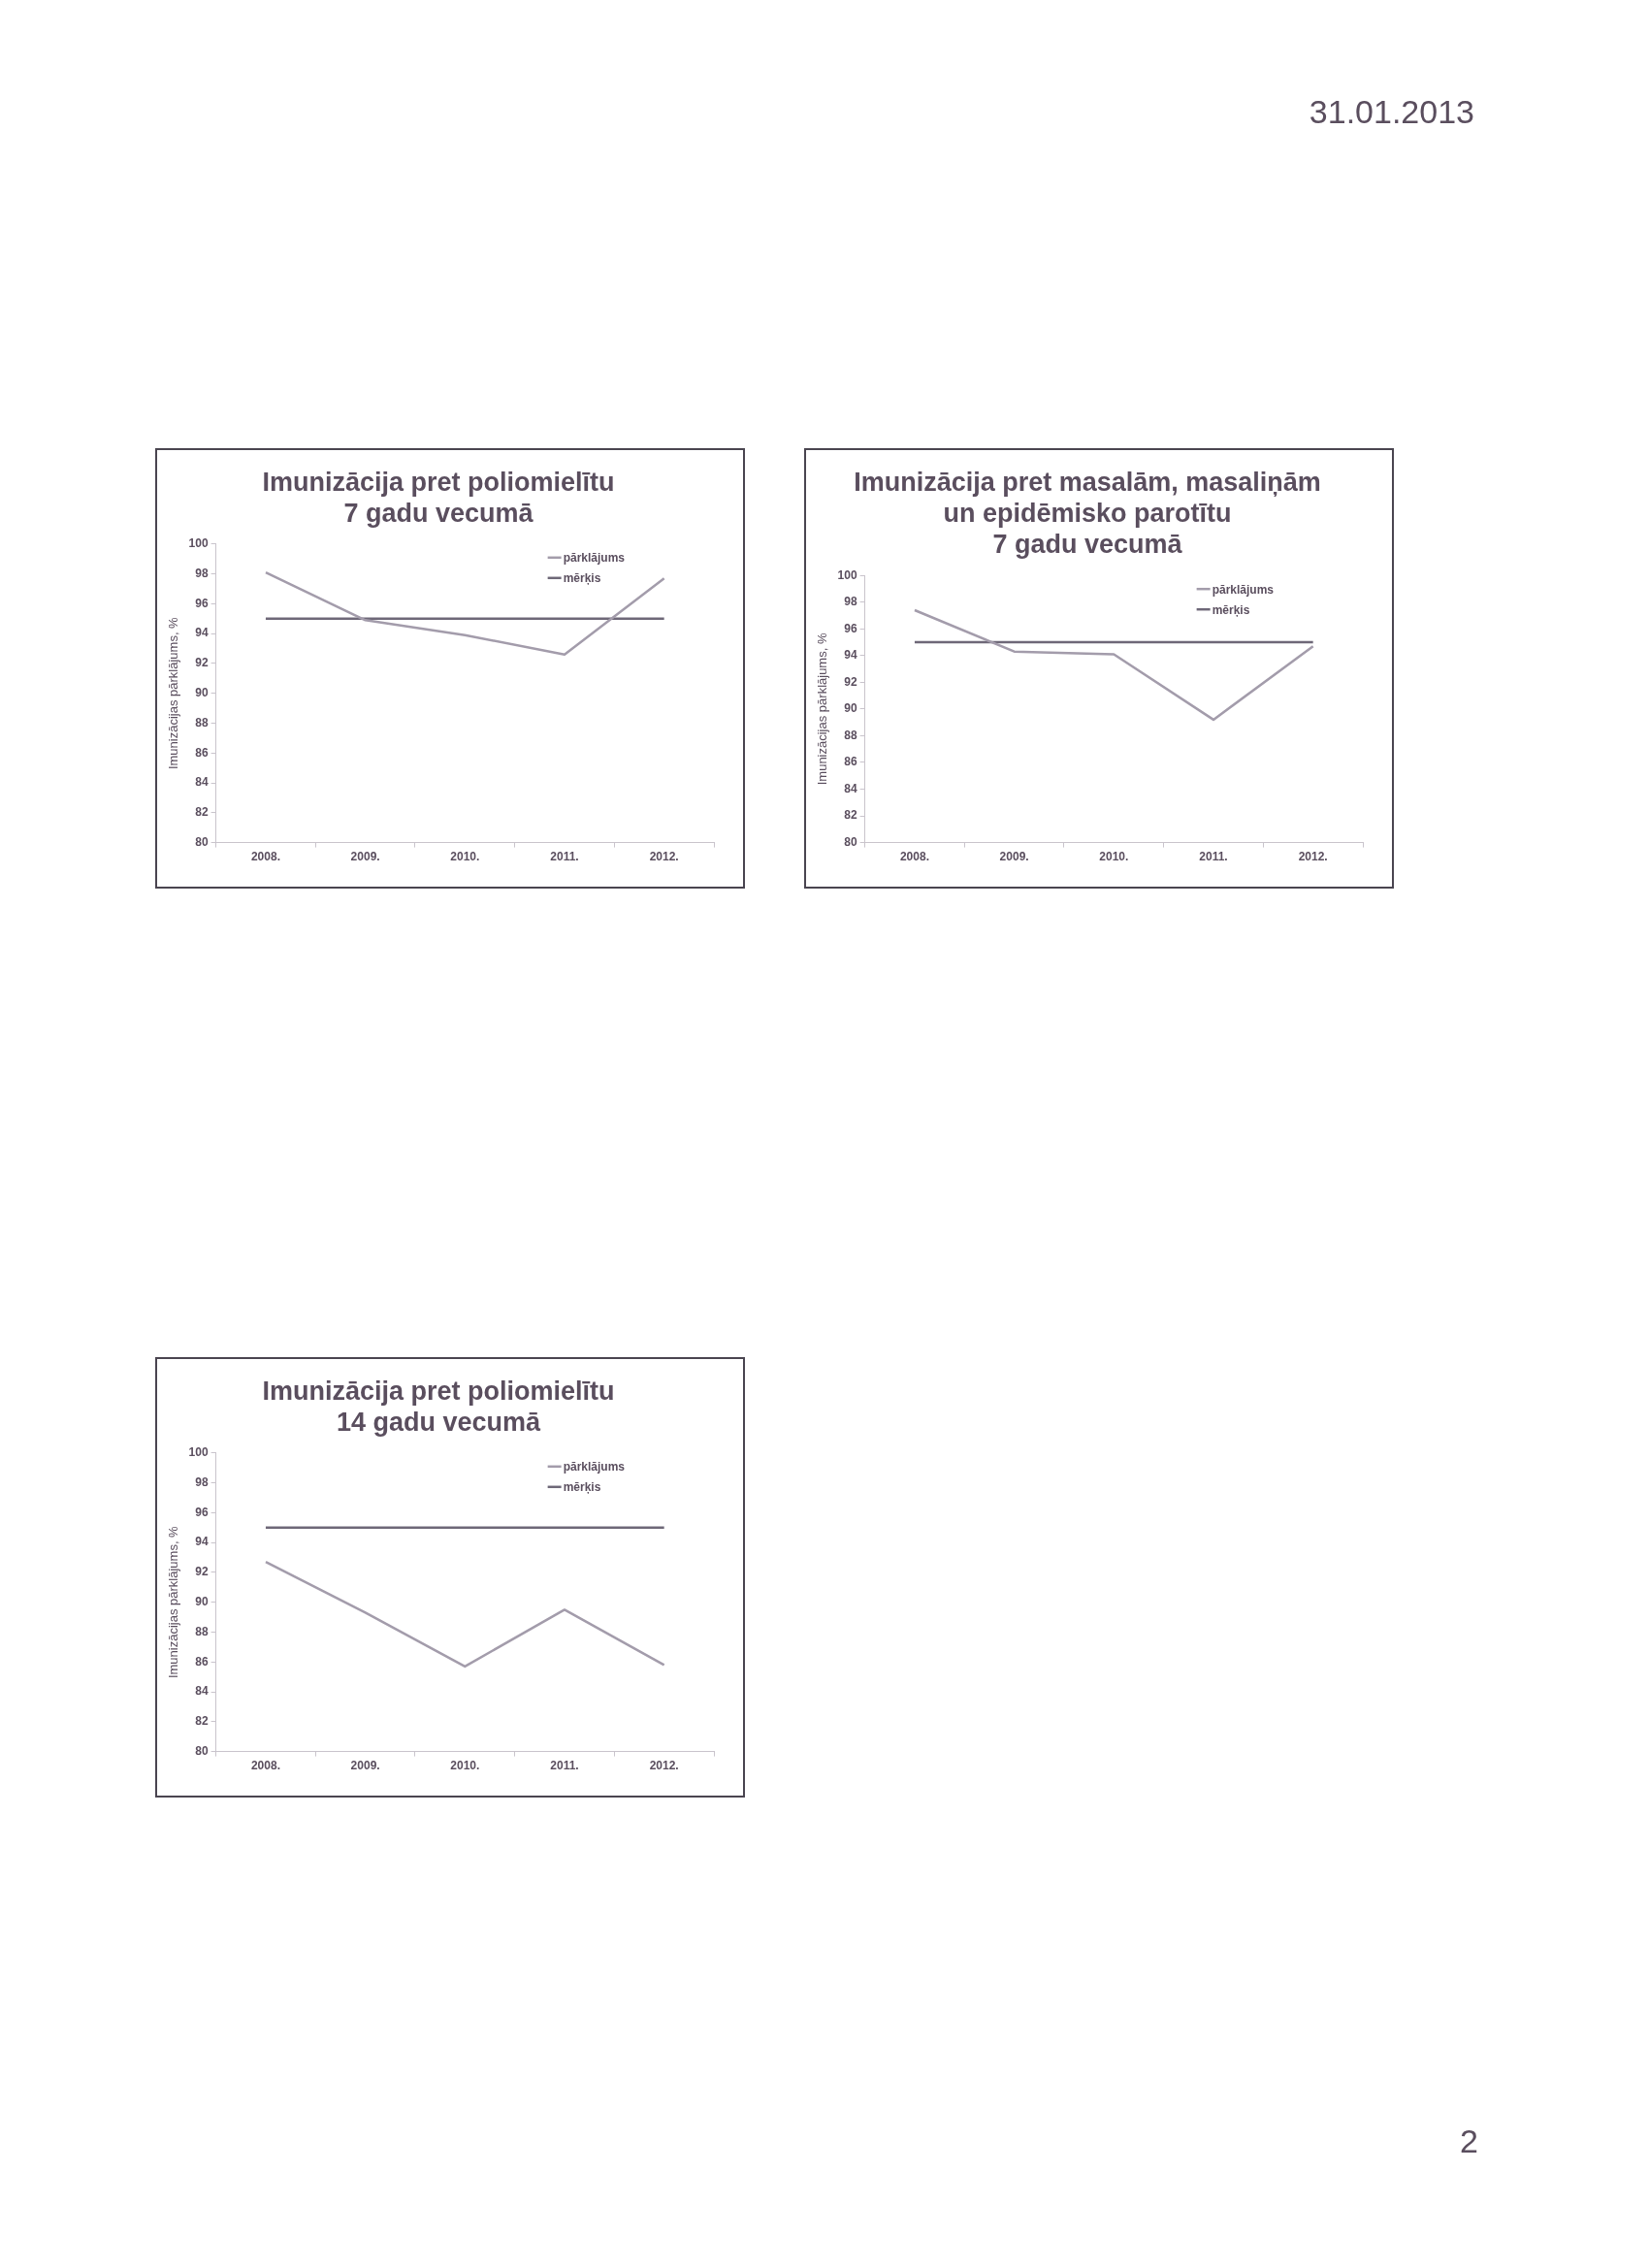  What do you see at coordinates (1087, 482) in the screenshot?
I see `text: Imunizācija pret masalām, masaliņām` at bounding box center [1087, 482].